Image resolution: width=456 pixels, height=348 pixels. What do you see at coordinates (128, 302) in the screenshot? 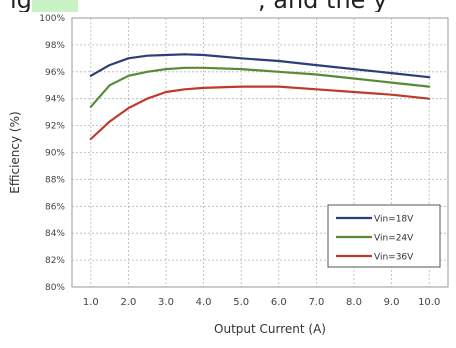
I see `x-tick-label: 2.0` at bounding box center [128, 302].